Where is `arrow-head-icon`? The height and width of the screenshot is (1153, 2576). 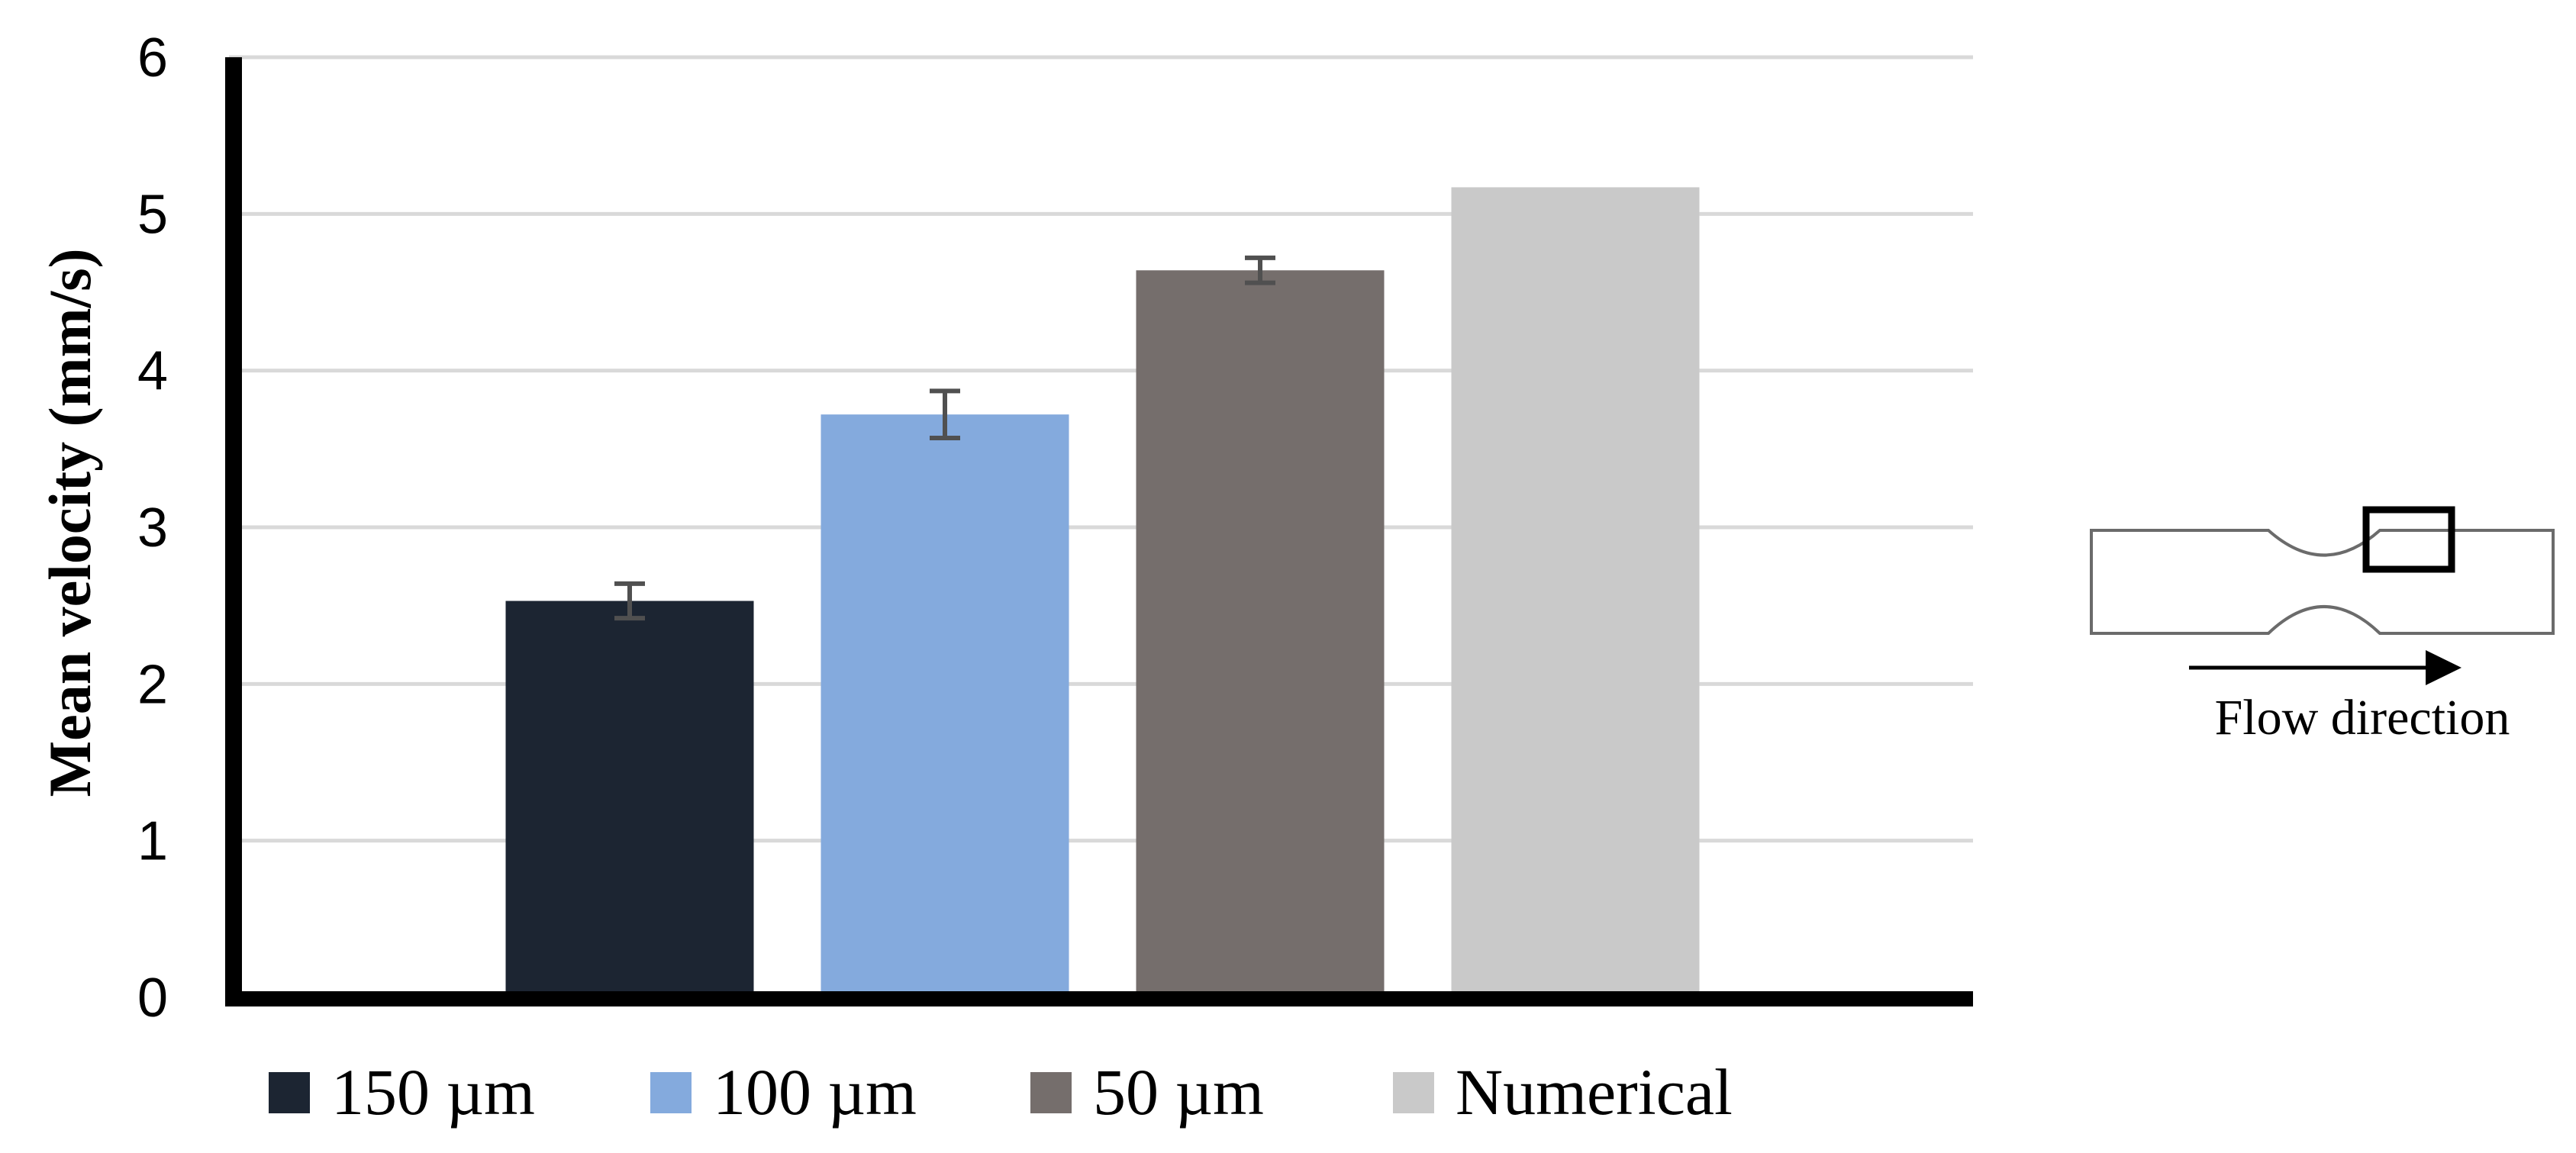 arrow-head-icon is located at coordinates (2444, 667).